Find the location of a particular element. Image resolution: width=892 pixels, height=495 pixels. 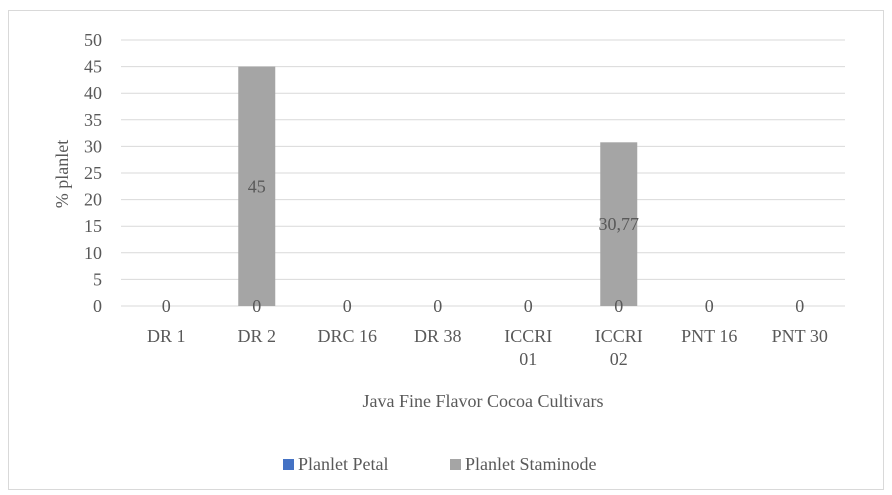

data-label-planlet-staminode: 30,77 is located at coordinates (619, 224).